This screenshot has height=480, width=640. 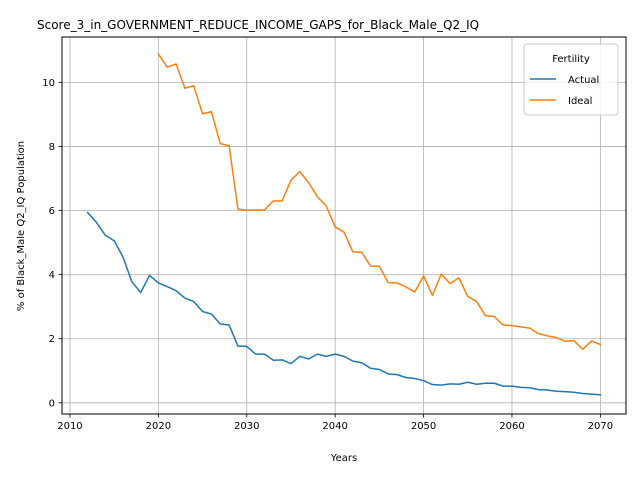 What do you see at coordinates (423, 426) in the screenshot?
I see `x-tick-label: 2050` at bounding box center [423, 426].